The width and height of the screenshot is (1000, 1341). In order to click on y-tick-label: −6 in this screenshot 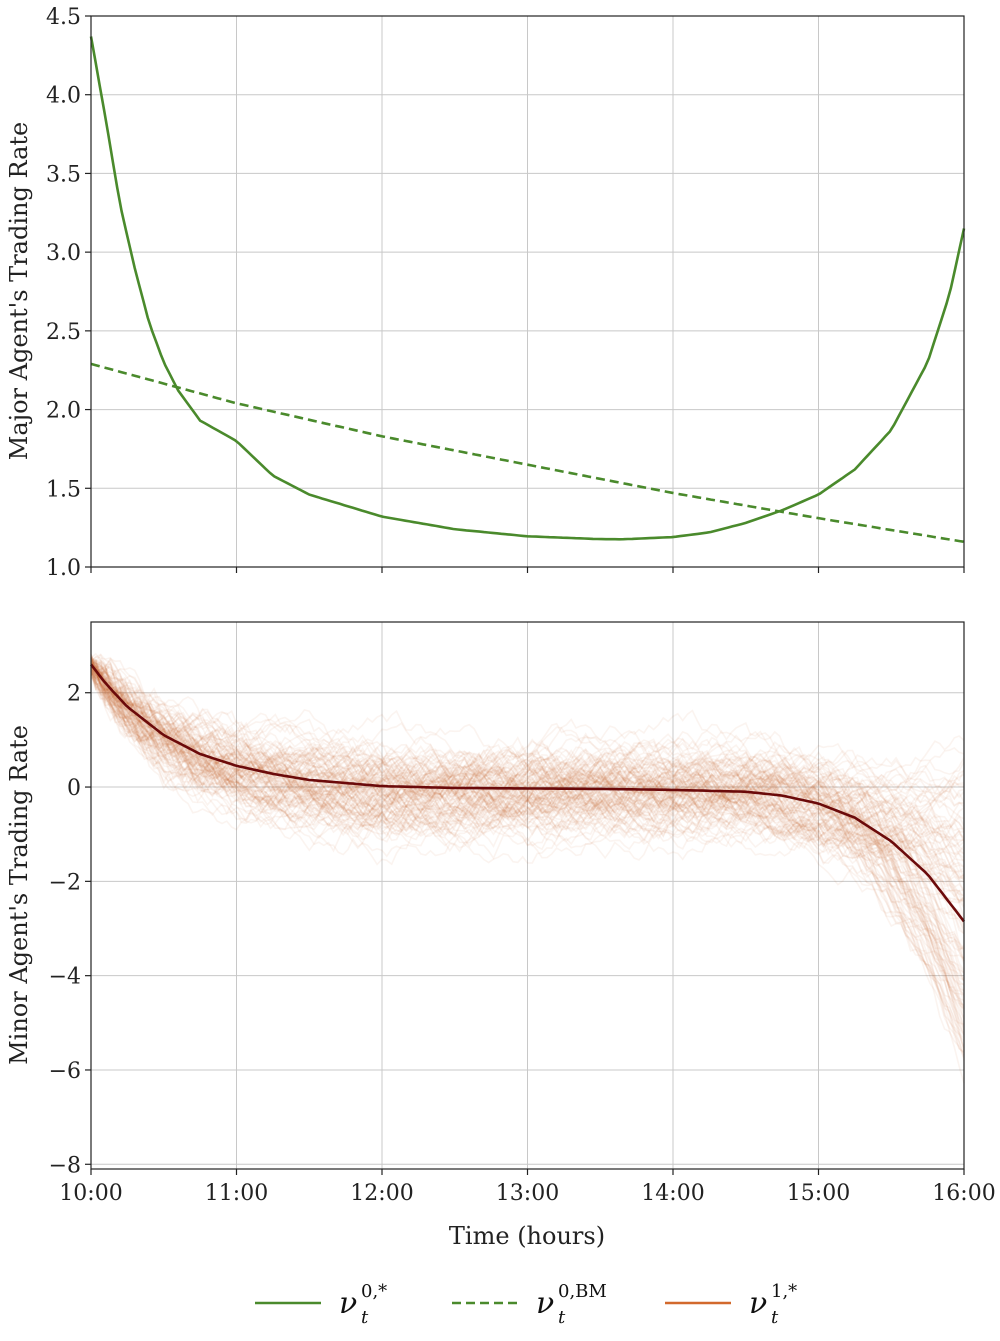, I will do `click(65, 1071)`.